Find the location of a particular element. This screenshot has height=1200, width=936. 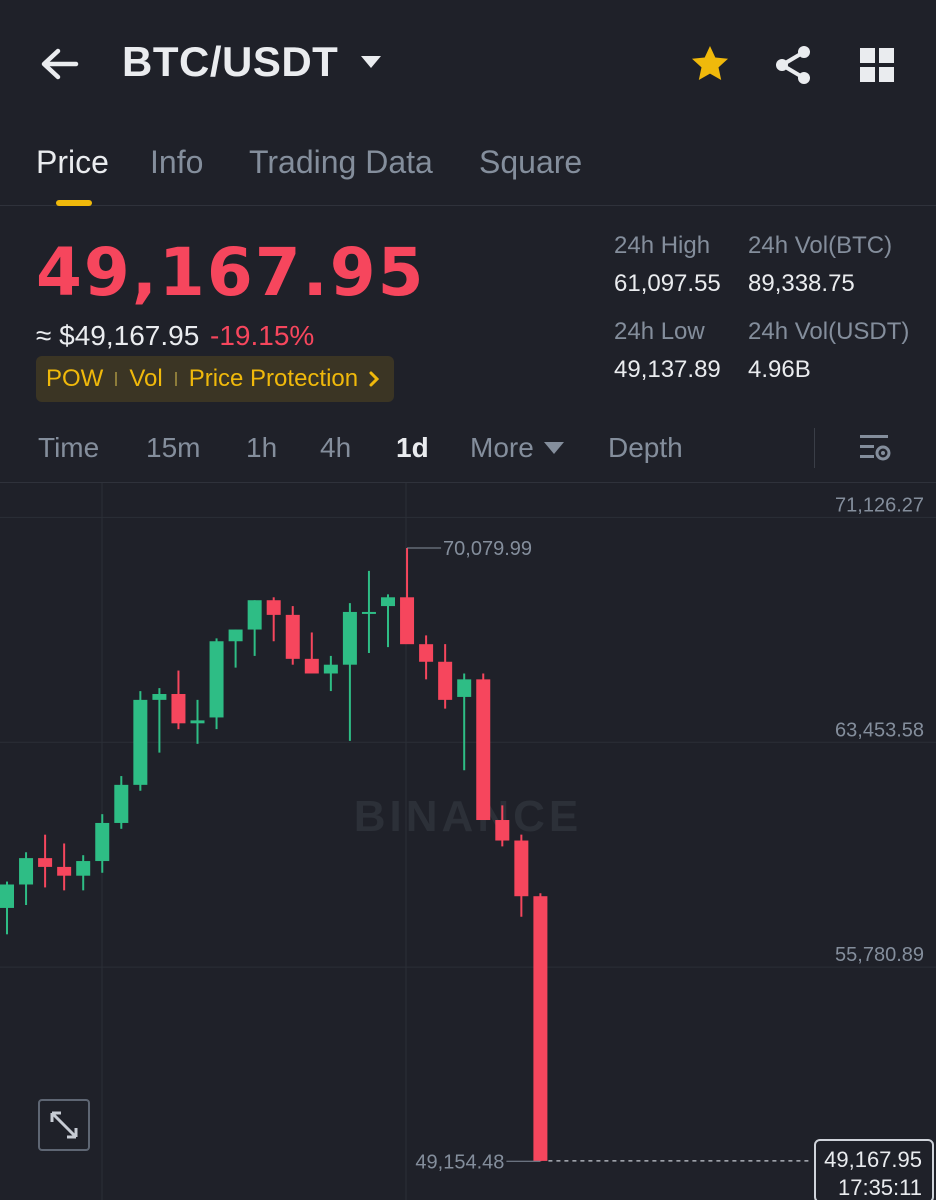

star-icon is located at coordinates (710, 64).